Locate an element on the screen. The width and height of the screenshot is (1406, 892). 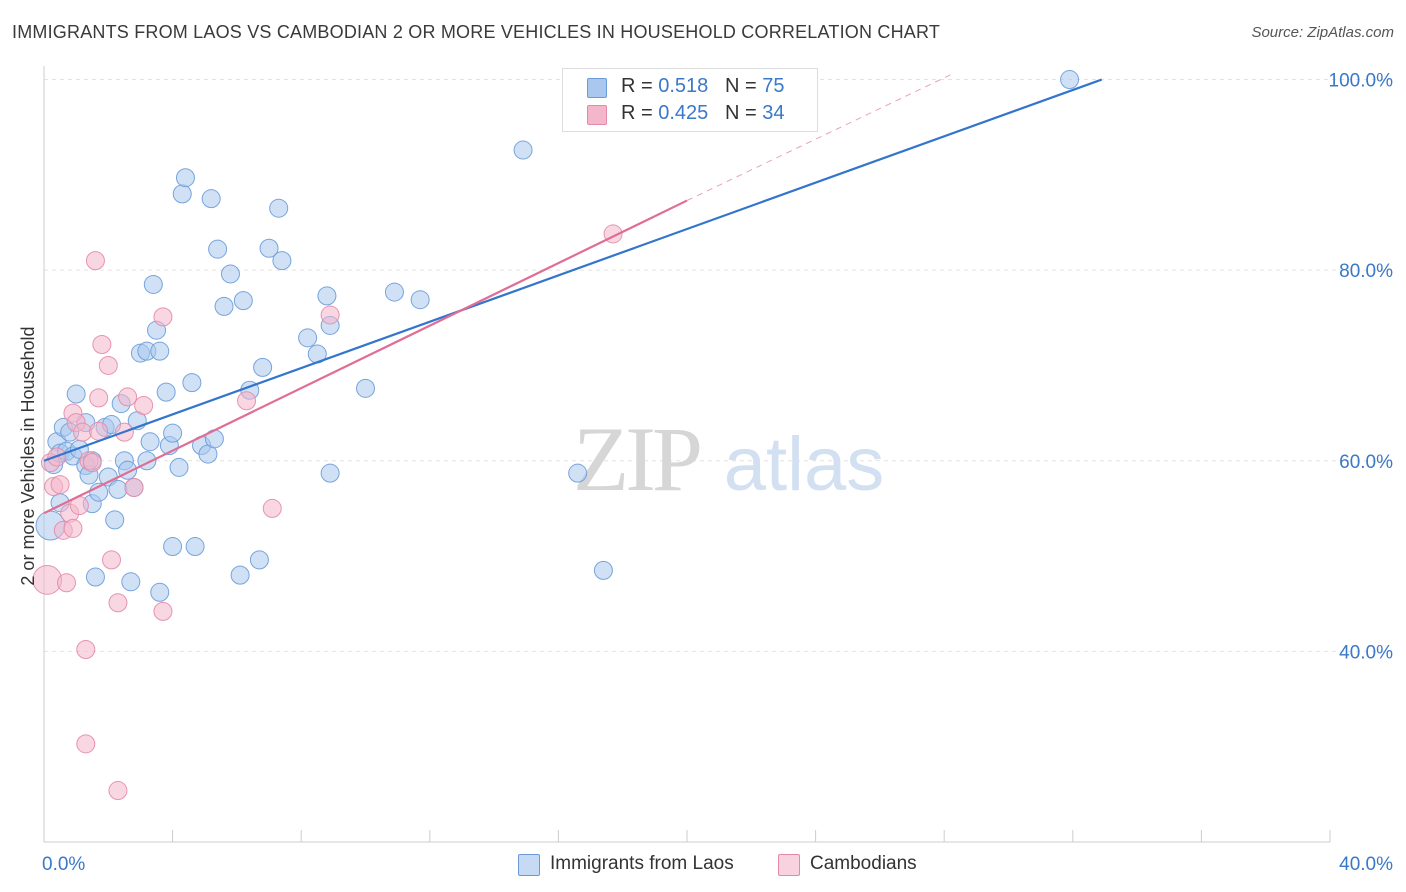
source-label: Source: ZipAtlas.com is located at coordinates (1322, 32).